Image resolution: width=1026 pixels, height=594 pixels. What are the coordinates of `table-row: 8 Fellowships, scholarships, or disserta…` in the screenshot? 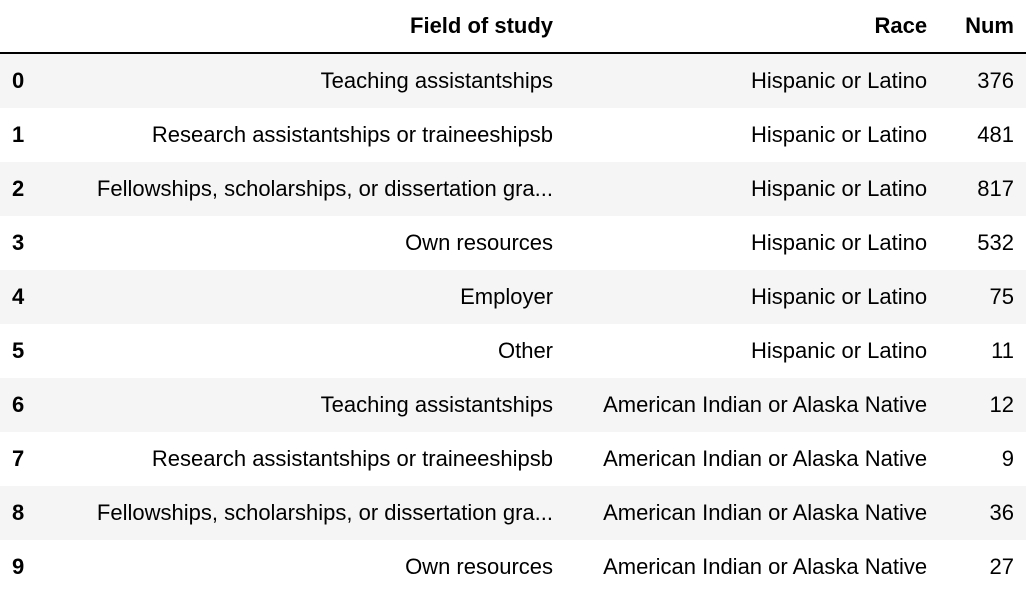 It's located at (513, 513).